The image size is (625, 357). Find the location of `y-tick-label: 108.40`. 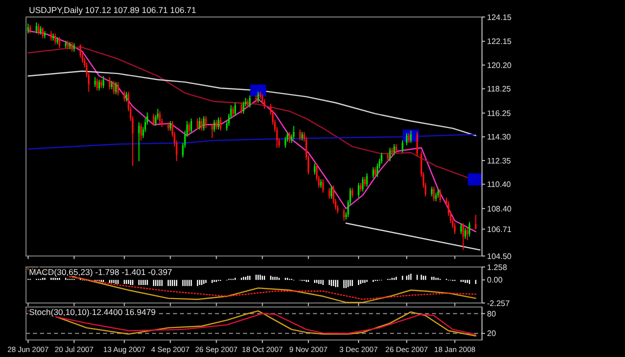

y-tick-label: 108.40 is located at coordinates (499, 209).